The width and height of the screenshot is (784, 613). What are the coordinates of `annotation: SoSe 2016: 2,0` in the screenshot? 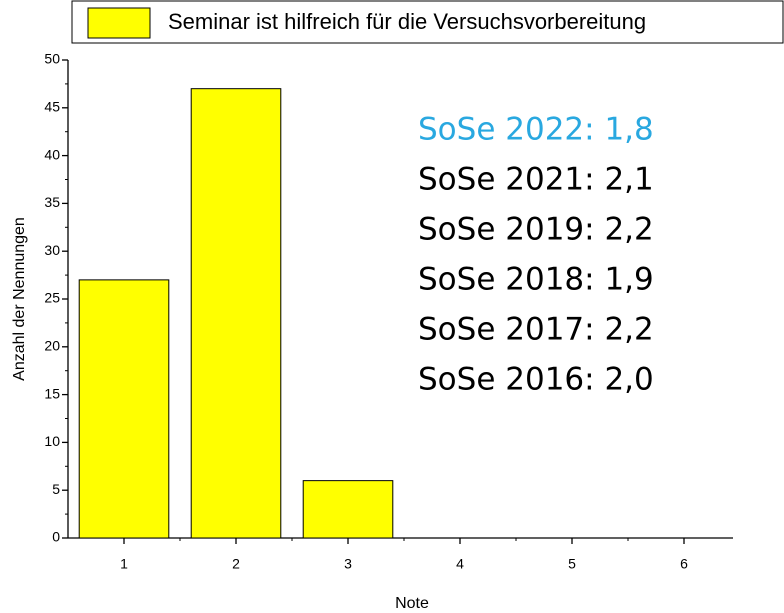 It's located at (536, 380).